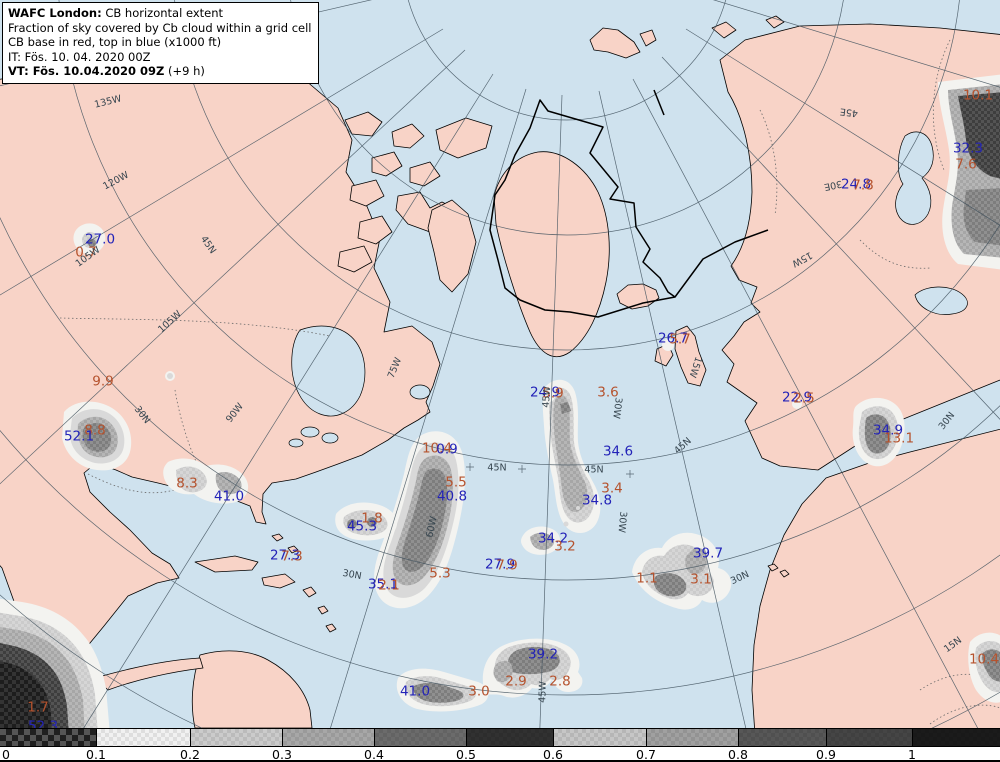  What do you see at coordinates (941, 300) in the screenshot?
I see `black-sea` at bounding box center [941, 300].